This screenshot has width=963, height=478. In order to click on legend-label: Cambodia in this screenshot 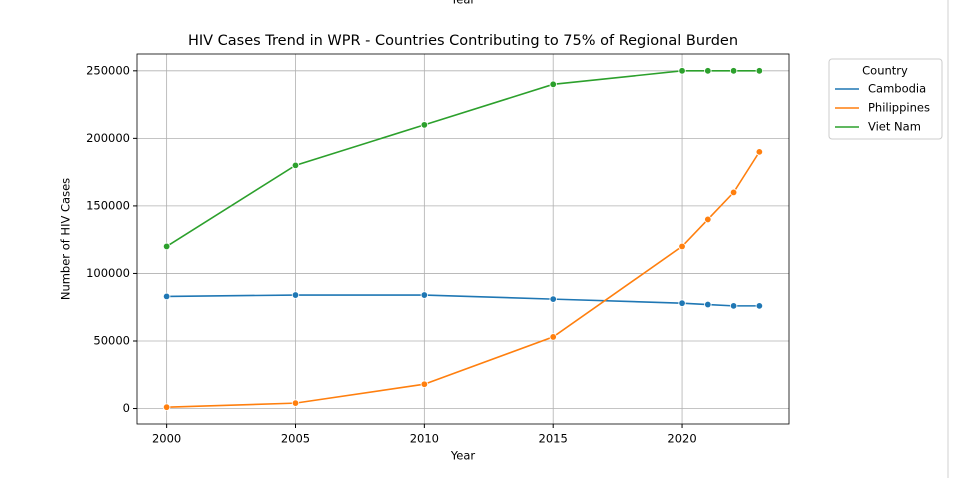, I will do `click(897, 89)`.